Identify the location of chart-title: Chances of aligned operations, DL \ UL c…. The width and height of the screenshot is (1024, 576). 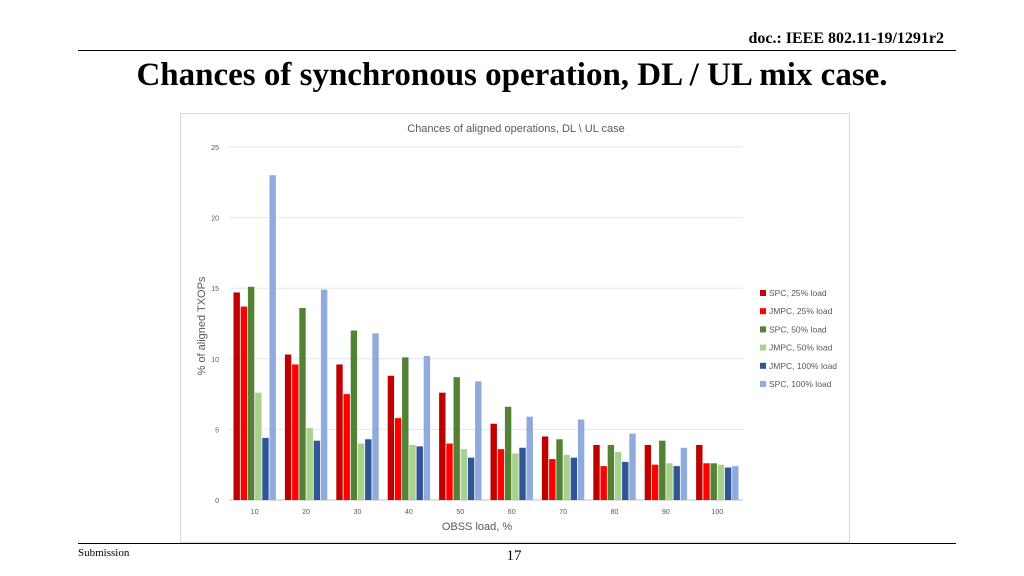
(515, 129).